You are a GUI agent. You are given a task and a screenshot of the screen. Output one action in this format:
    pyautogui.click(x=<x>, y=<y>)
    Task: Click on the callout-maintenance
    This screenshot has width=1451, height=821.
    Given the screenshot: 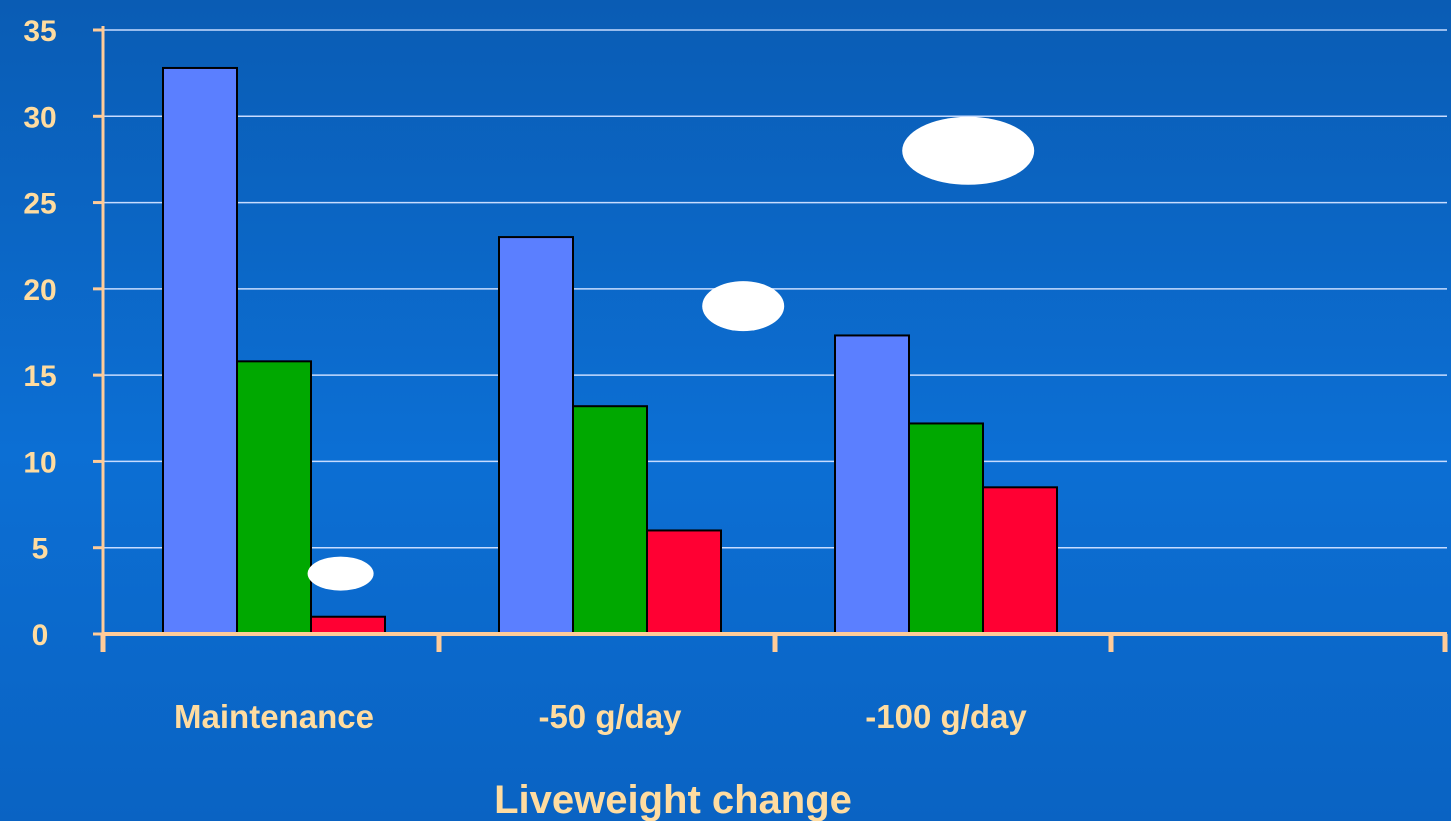 What is the action you would take?
    pyautogui.click(x=340, y=573)
    